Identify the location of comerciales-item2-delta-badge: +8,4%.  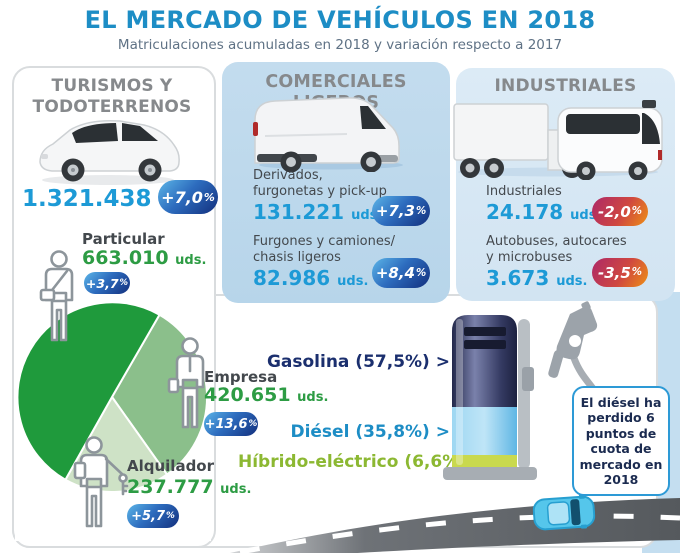
(401, 273).